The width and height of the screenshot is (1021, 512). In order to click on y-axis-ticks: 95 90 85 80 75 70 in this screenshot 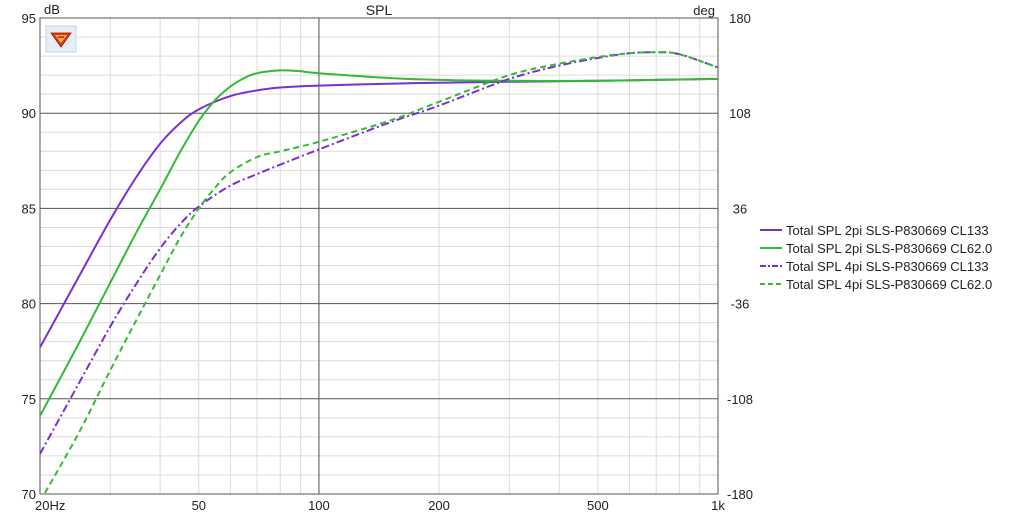, I will do `click(29, 256)`.